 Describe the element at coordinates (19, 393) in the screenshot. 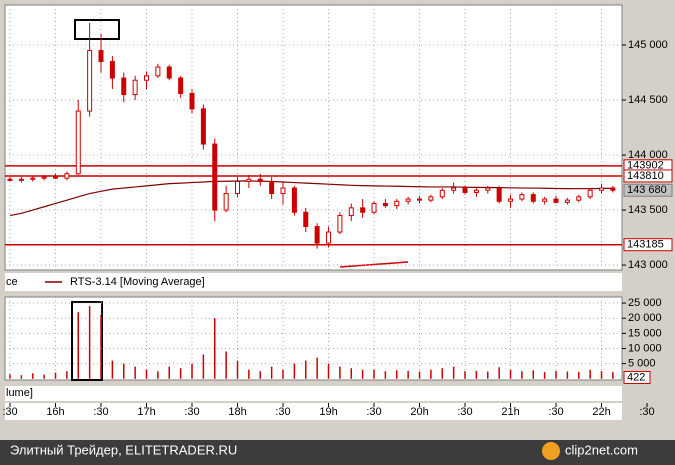

I see `volume-legend: lume]` at that location.